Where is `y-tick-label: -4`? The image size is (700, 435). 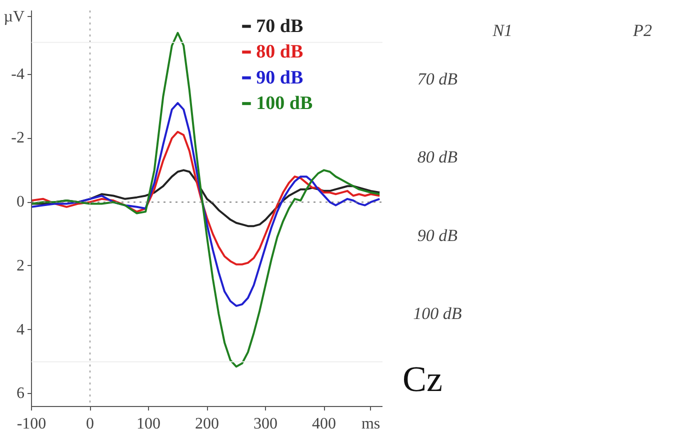 y-tick-label: -4 is located at coordinates (17, 74).